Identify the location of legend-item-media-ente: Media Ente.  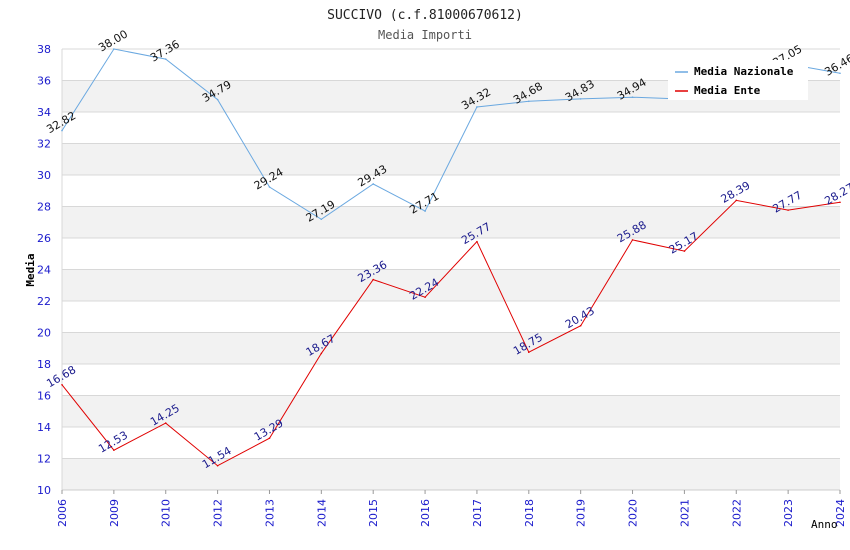
(727, 90).